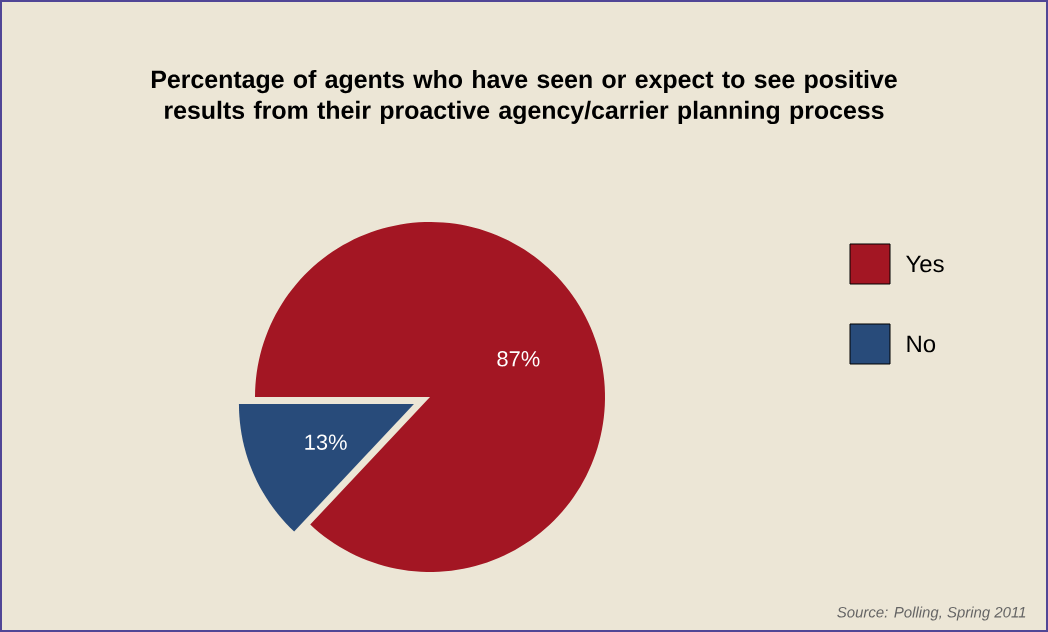 The width and height of the screenshot is (1048, 632). I want to click on chart-title: Percentage of agents who have seen or expect to see positive results from their proactive agency/carrier planning process, so click(524, 97).